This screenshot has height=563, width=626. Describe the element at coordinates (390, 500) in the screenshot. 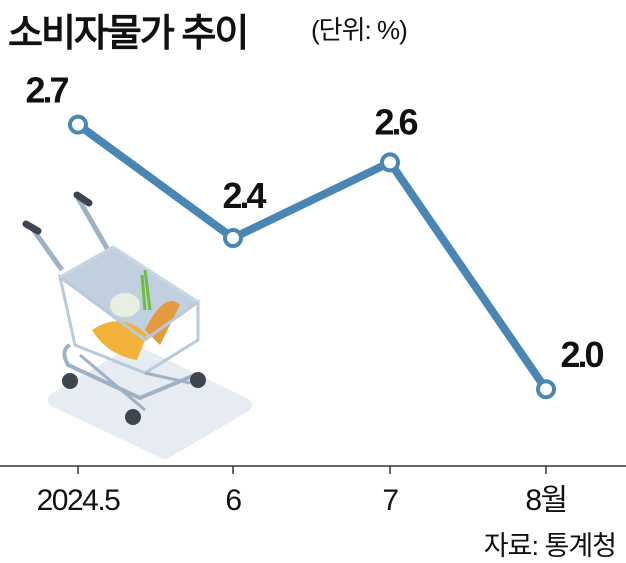

I see `x-tick-label: 7` at that location.